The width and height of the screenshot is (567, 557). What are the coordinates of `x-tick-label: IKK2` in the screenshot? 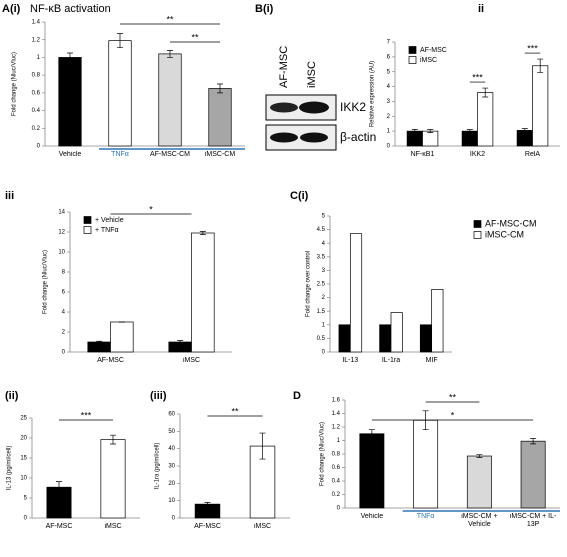 It's located at (477, 154).